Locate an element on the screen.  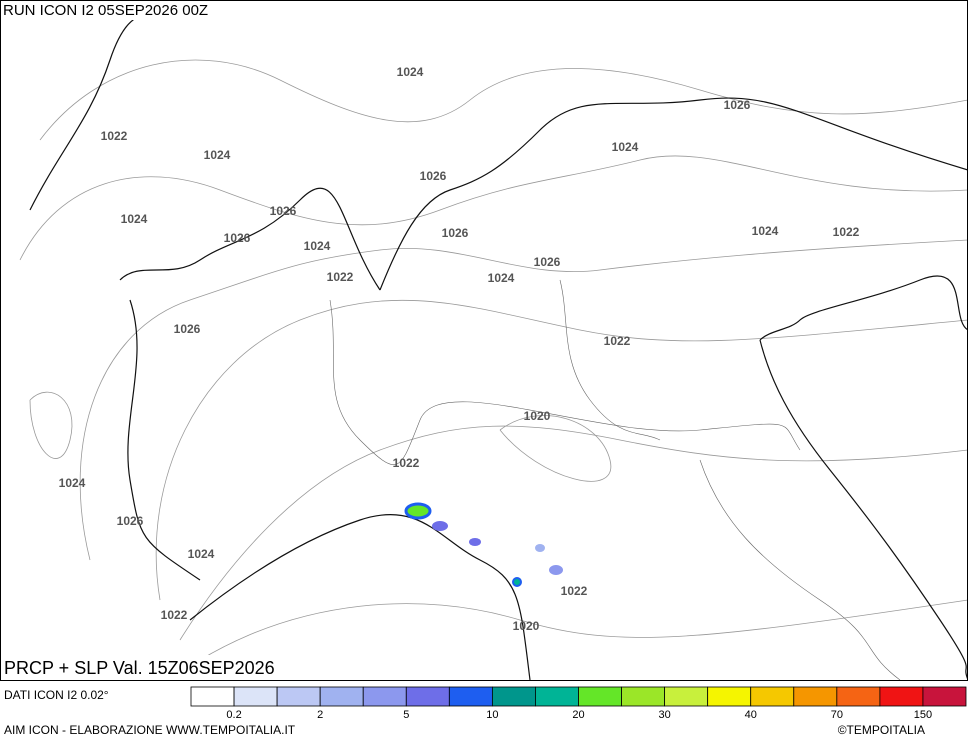
legend-label: 150 is located at coordinates (923, 715).